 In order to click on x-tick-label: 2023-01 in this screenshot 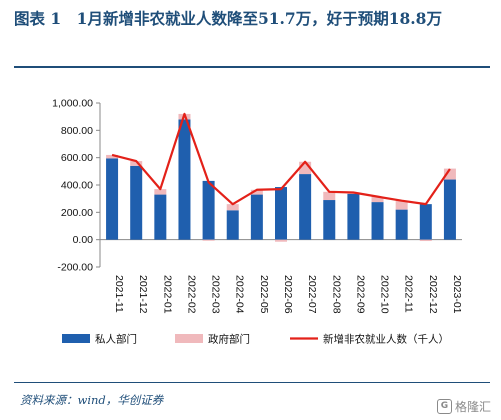, I will do `click(457, 294)`.